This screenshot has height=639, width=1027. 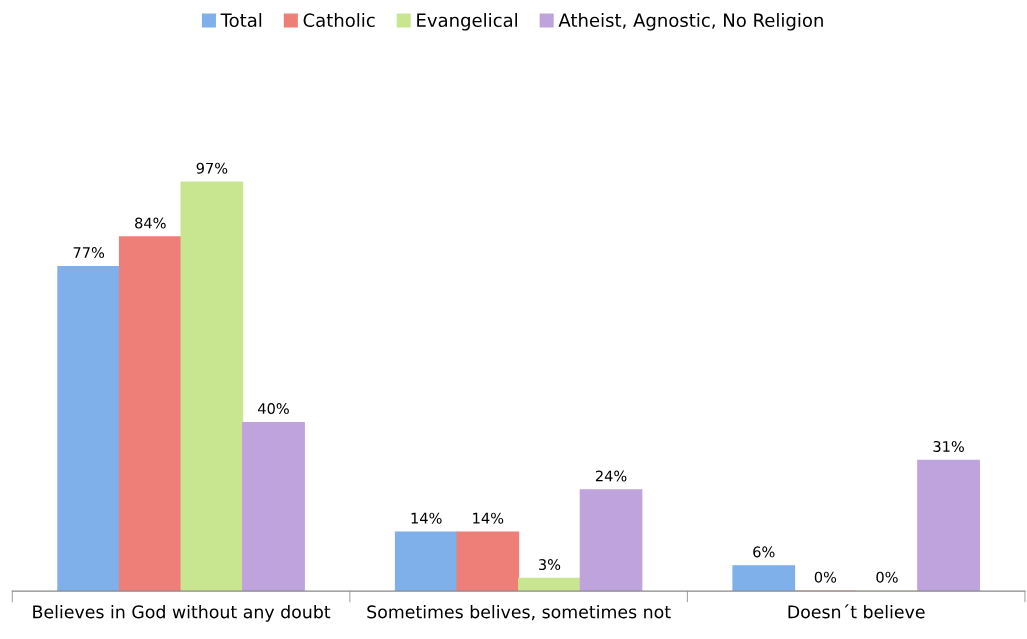 What do you see at coordinates (856, 611) in the screenshot?
I see `x-tick-label: Doesn´t believe` at bounding box center [856, 611].